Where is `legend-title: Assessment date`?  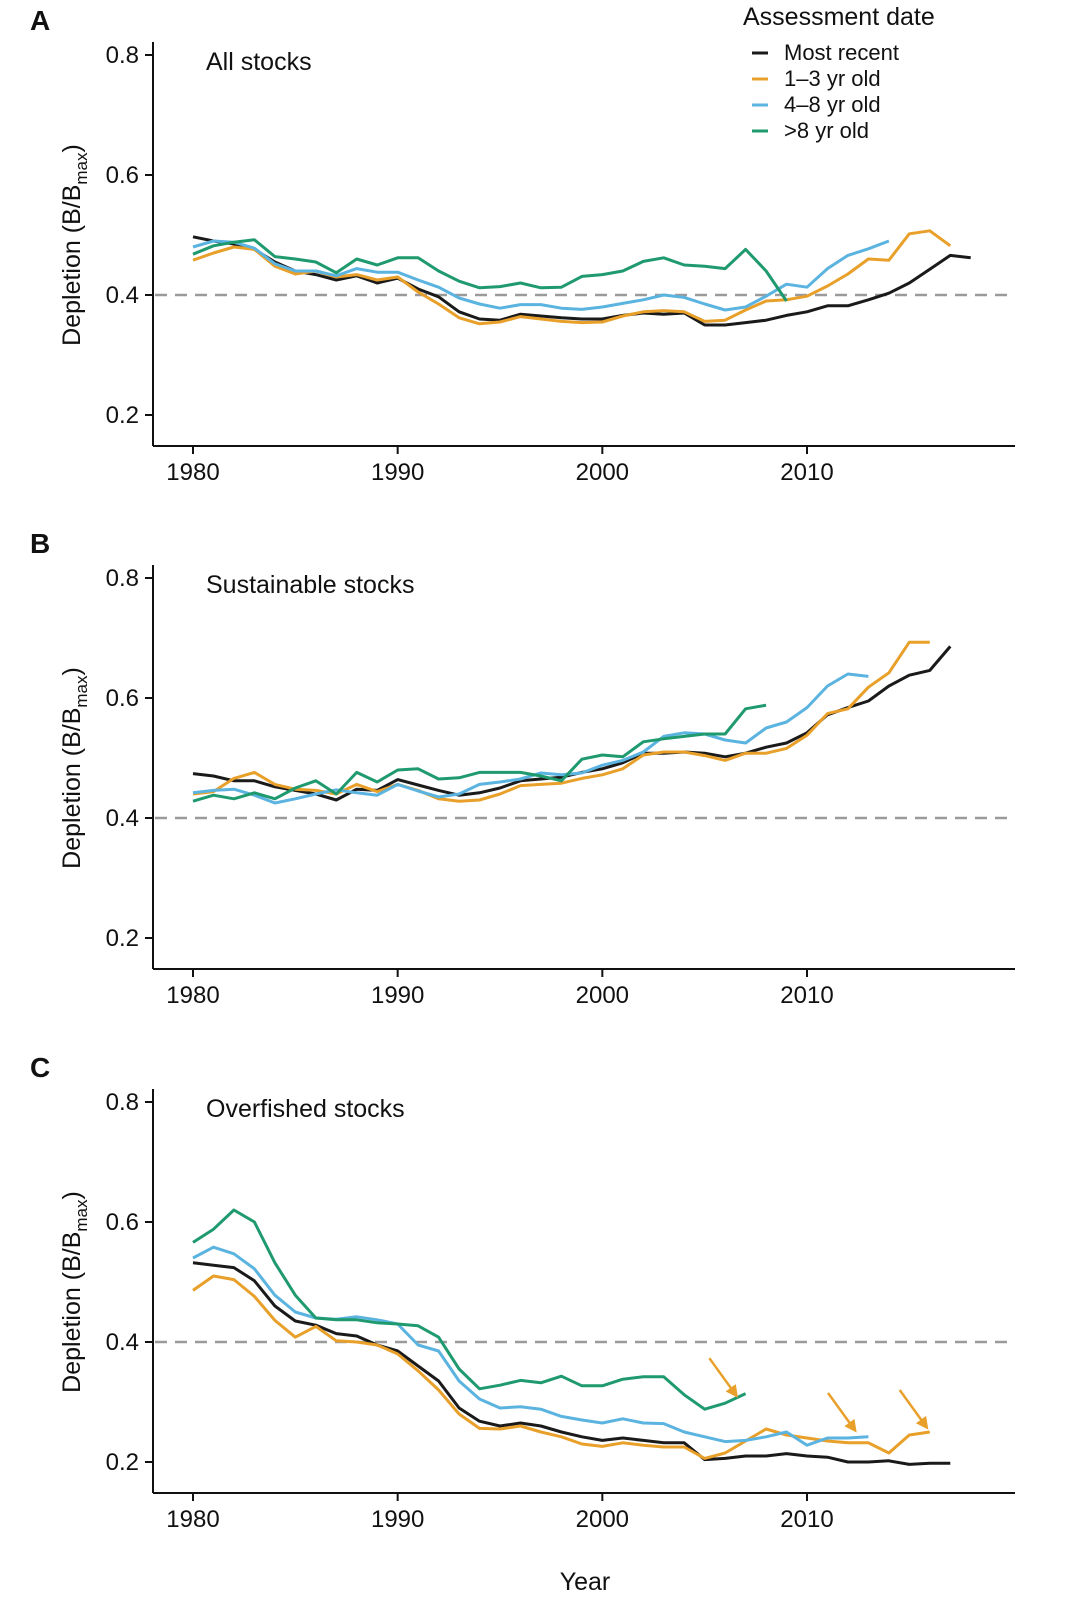
legend-title: Assessment date is located at coordinates (839, 17).